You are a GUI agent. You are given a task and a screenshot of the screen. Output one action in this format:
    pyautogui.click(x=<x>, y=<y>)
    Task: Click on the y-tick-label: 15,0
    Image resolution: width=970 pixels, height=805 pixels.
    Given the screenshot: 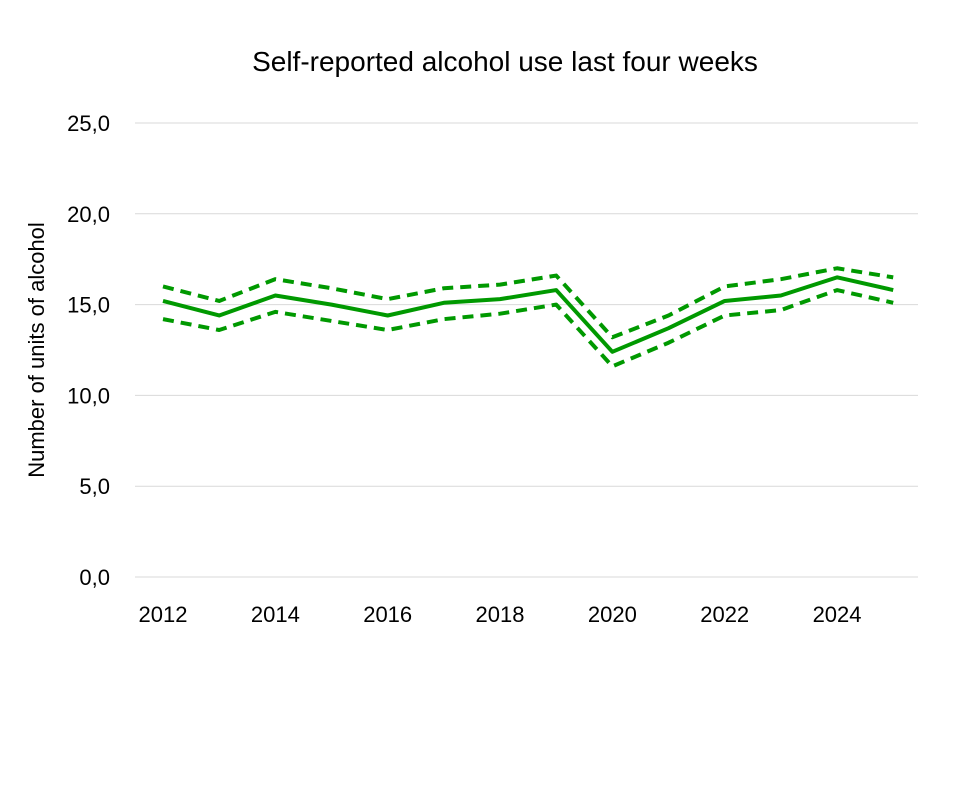 What is the action you would take?
    pyautogui.click(x=88, y=305)
    